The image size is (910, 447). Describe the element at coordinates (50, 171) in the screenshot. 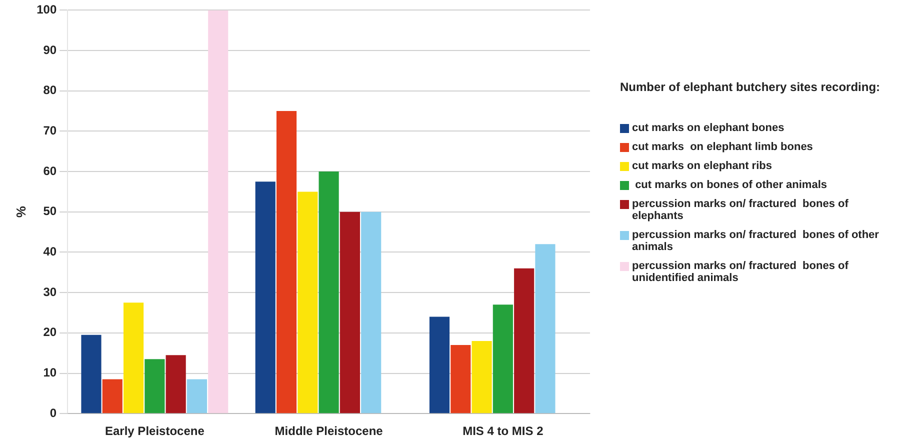

I see `y-tick-label: 60` at that location.